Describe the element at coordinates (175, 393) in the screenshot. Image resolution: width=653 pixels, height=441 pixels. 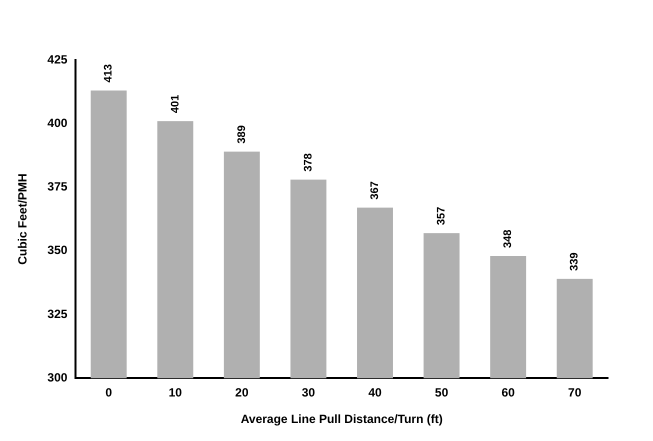
I see `x-tick-label: 10` at that location.